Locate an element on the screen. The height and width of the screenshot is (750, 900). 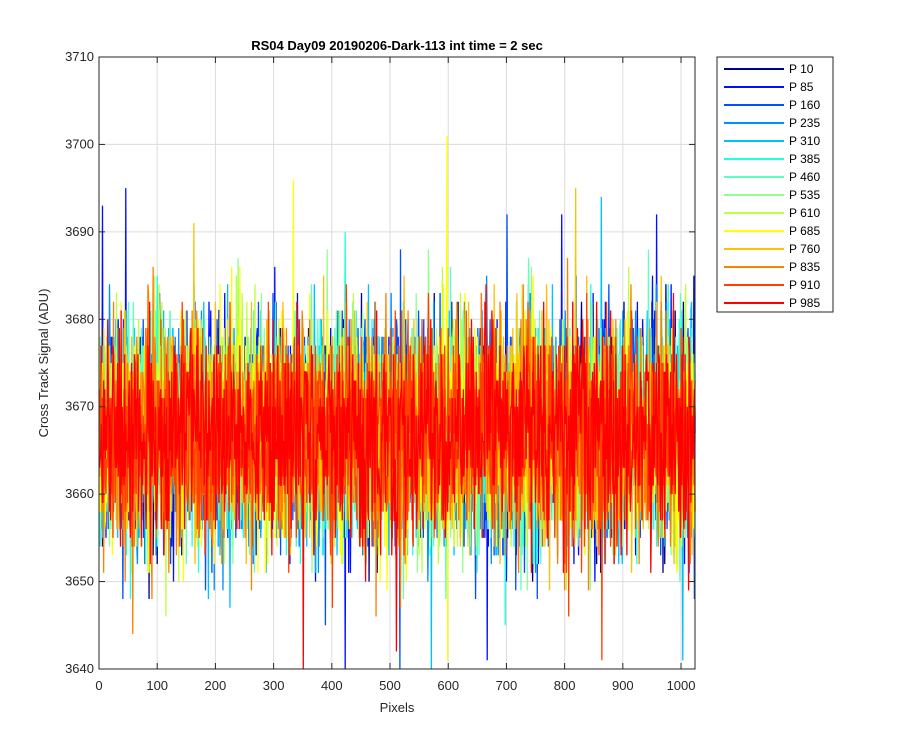
x-axis-title: Pixels is located at coordinates (397, 707).